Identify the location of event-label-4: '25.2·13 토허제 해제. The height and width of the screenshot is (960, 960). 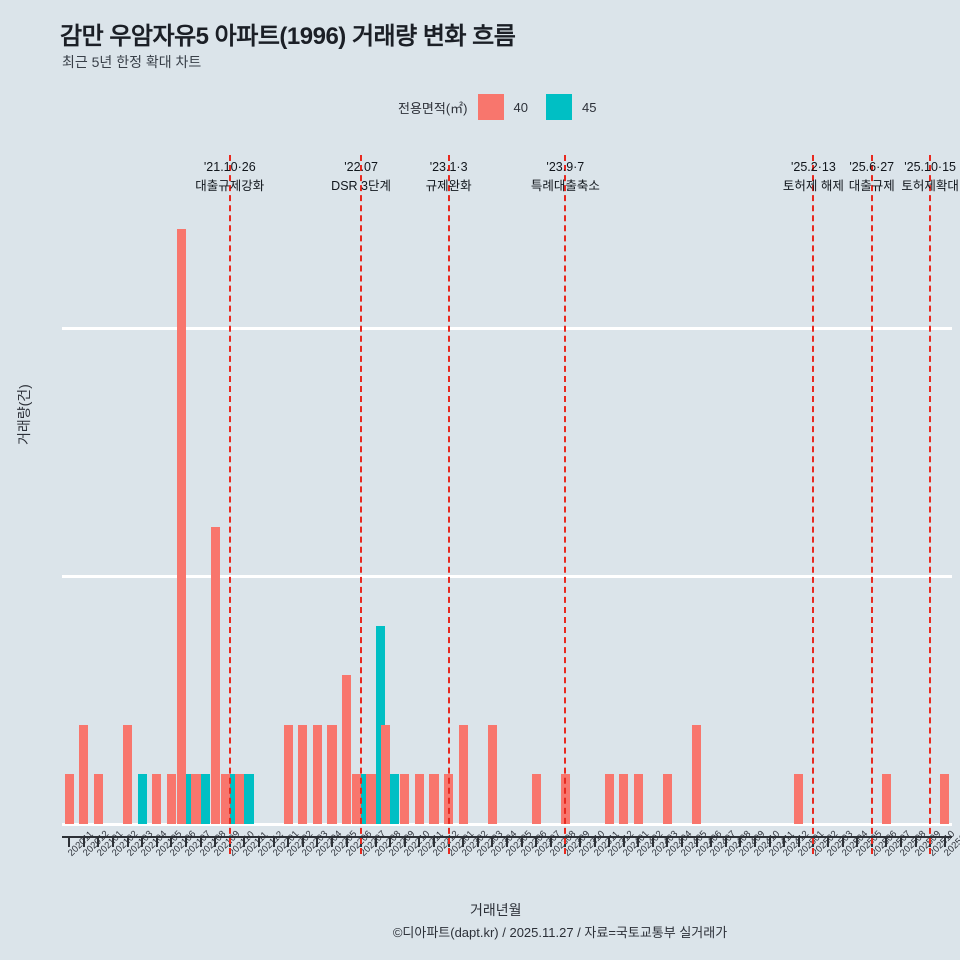
(813, 177).